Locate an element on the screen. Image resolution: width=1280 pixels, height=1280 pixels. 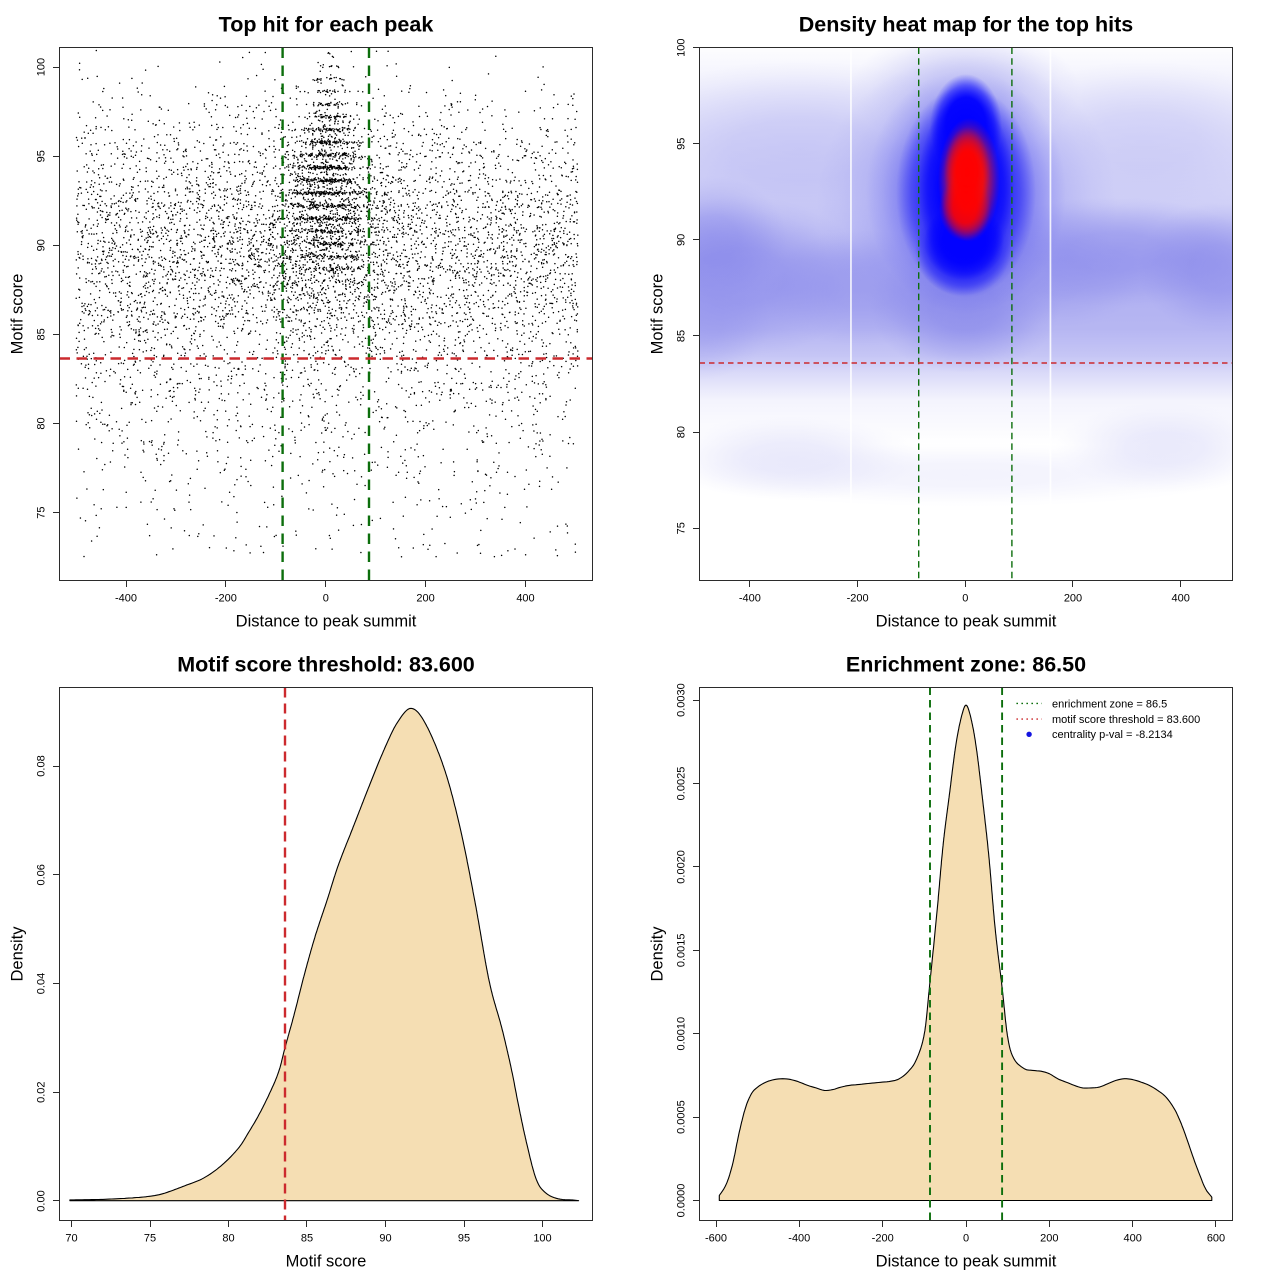
svg-text: Enrichment zone: 86.50 is located at coordinates (966, 665).